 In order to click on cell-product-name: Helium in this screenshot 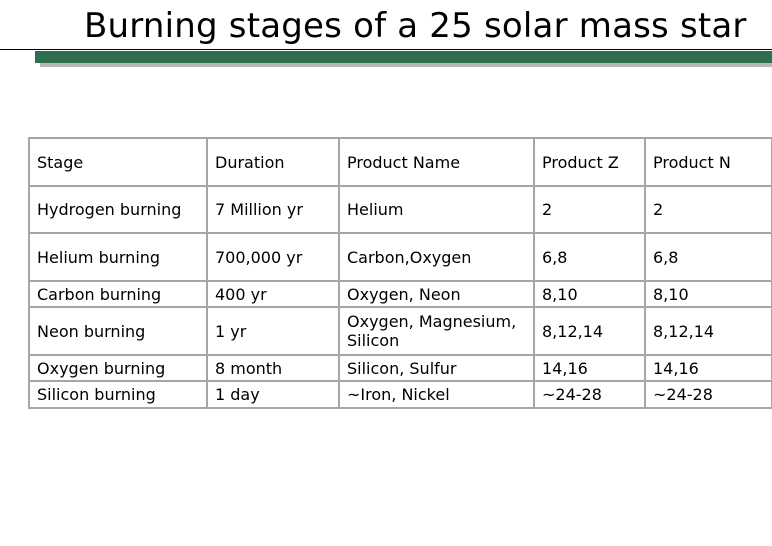, I will do `click(436, 209)`.